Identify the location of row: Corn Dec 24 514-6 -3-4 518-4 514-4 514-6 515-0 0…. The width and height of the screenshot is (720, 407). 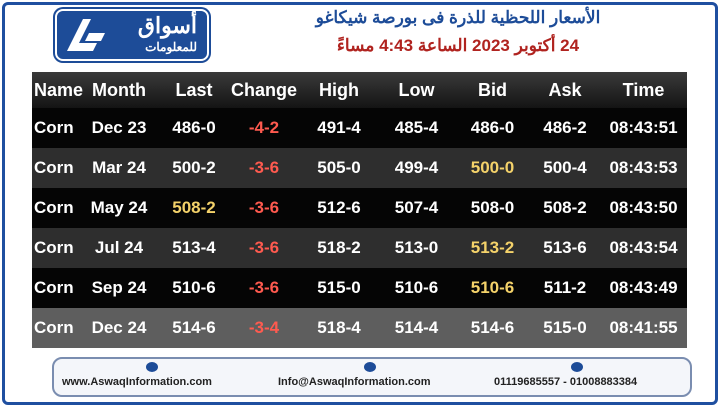
(359, 328).